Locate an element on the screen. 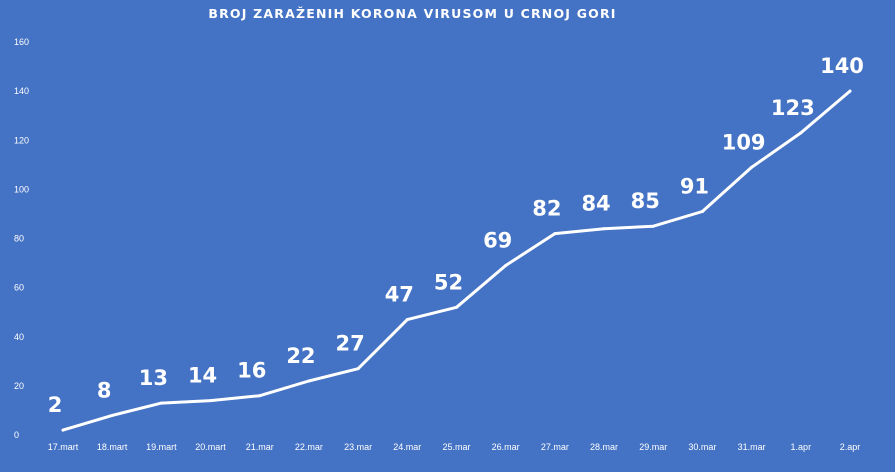 The width and height of the screenshot is (895, 472). data-label: 2 is located at coordinates (55, 405).